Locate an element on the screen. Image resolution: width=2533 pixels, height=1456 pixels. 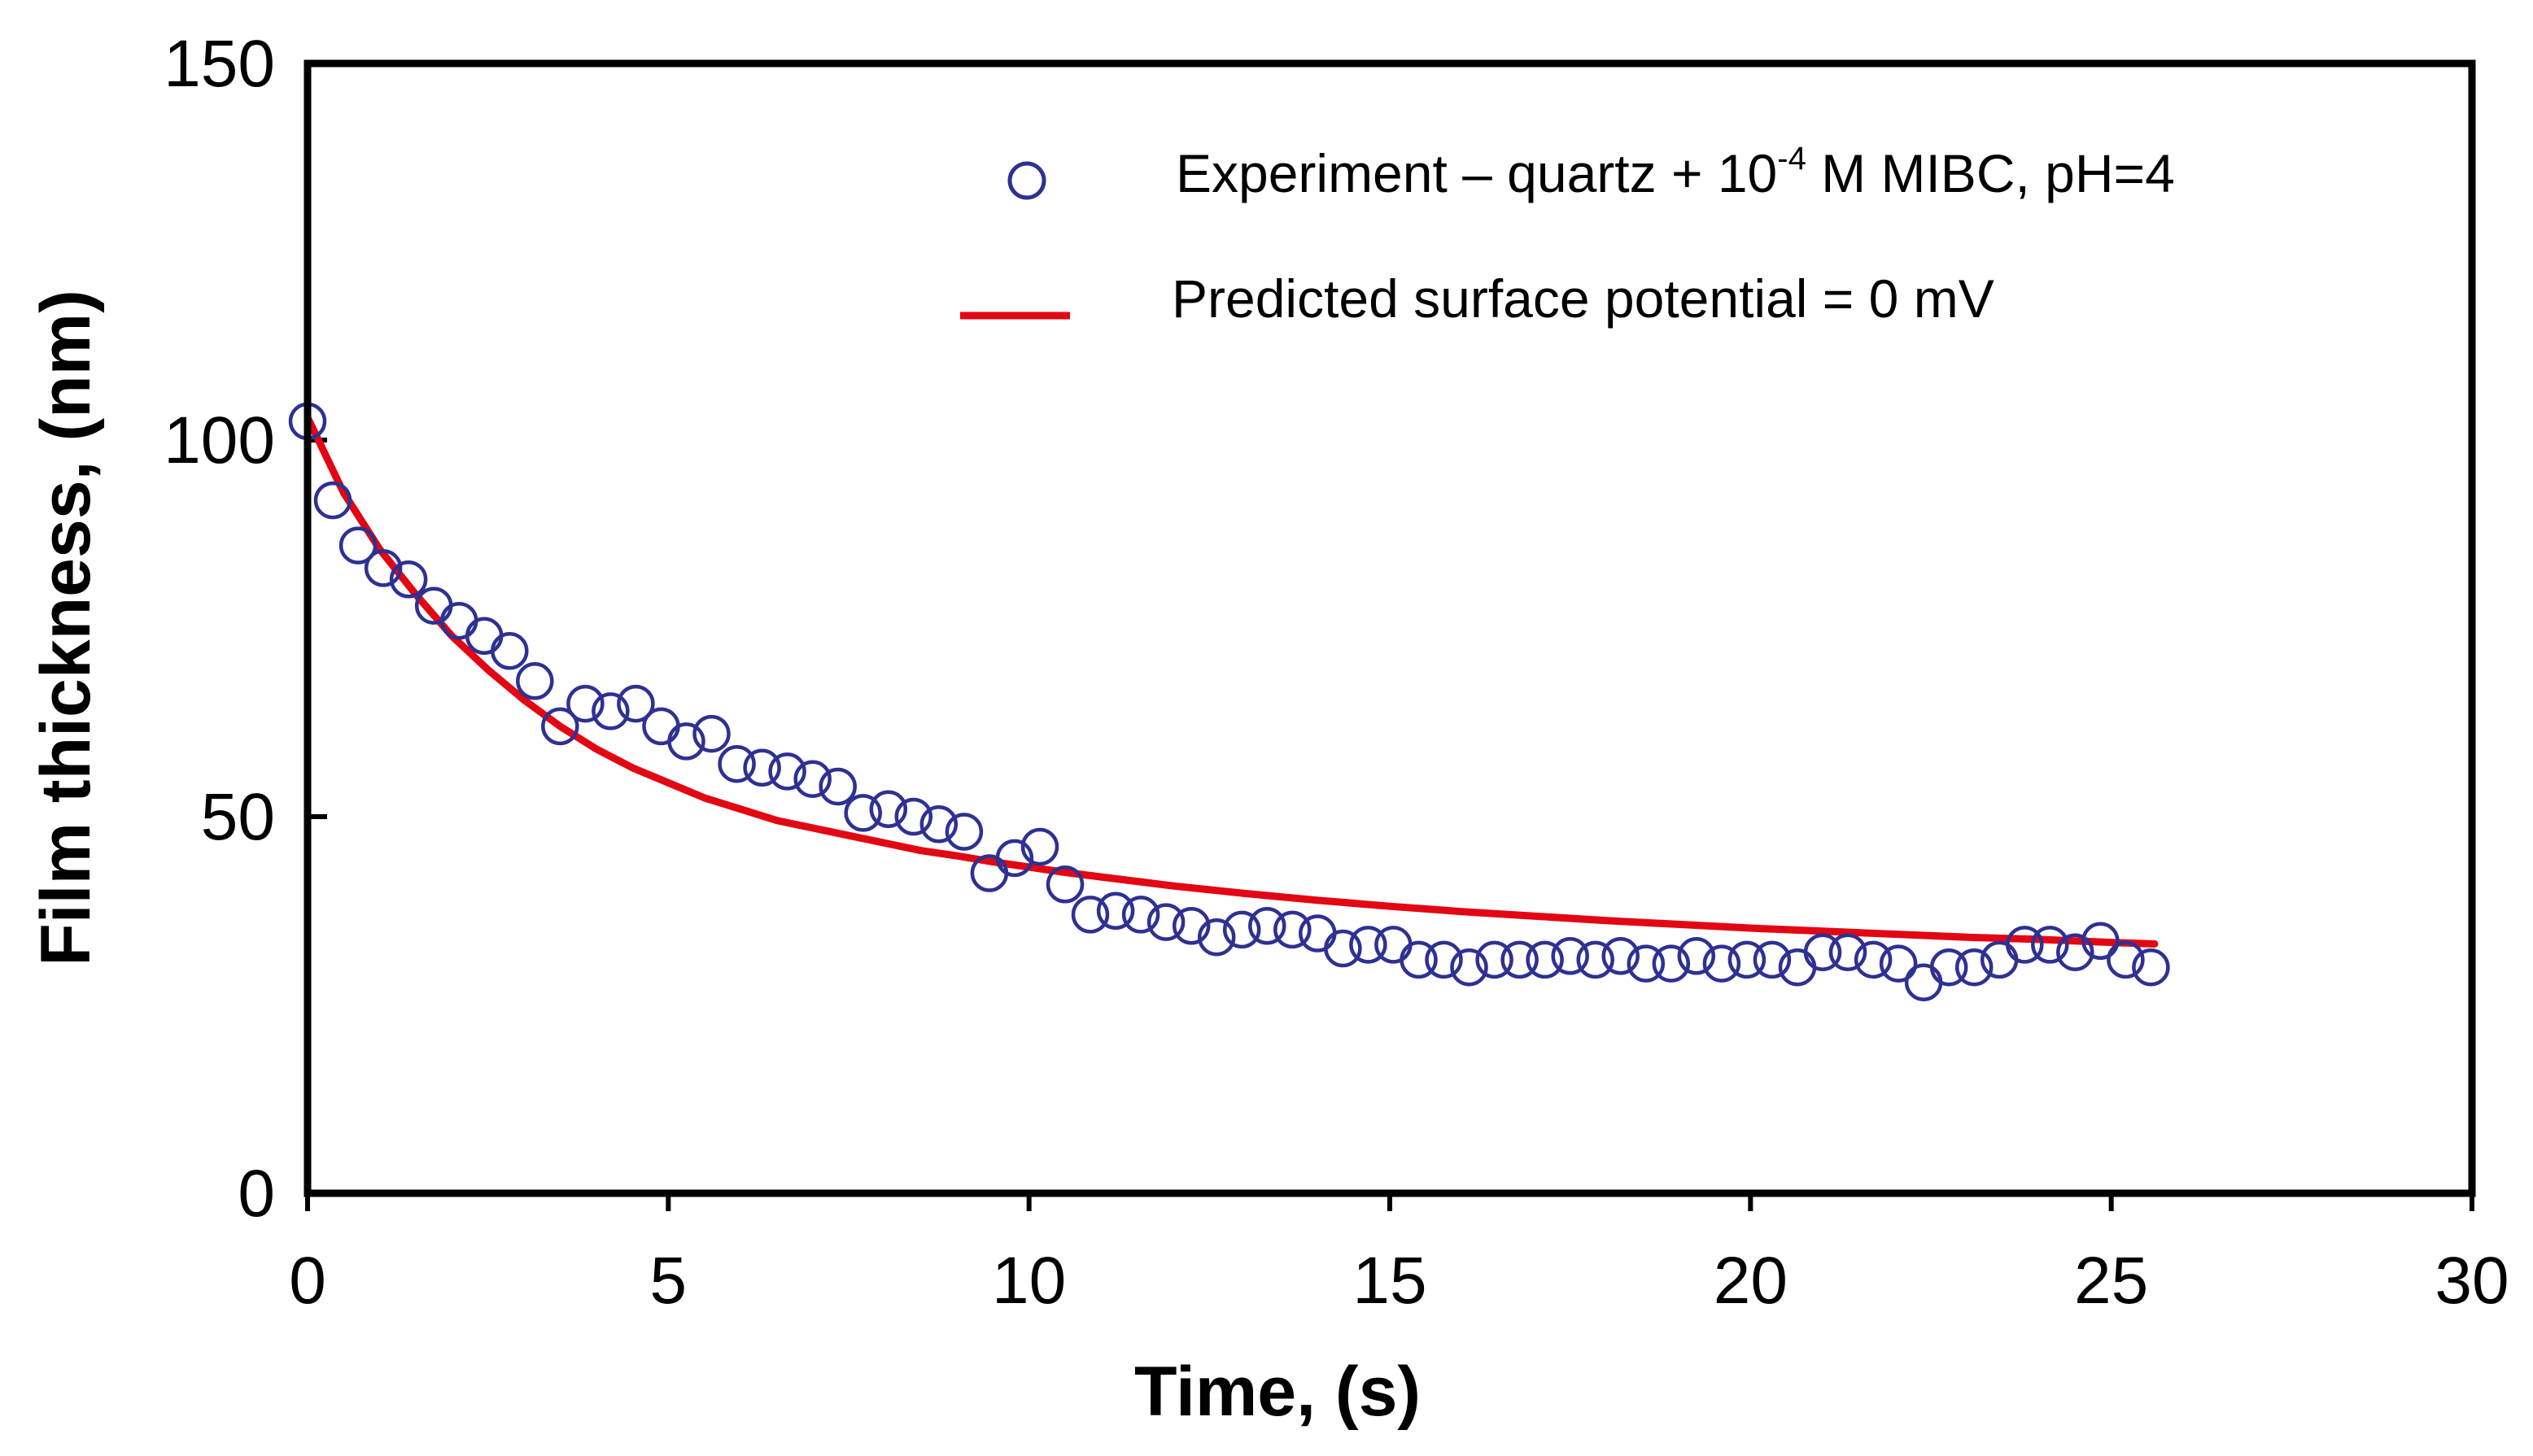
x-tick-label: 0 is located at coordinates (307, 1281).